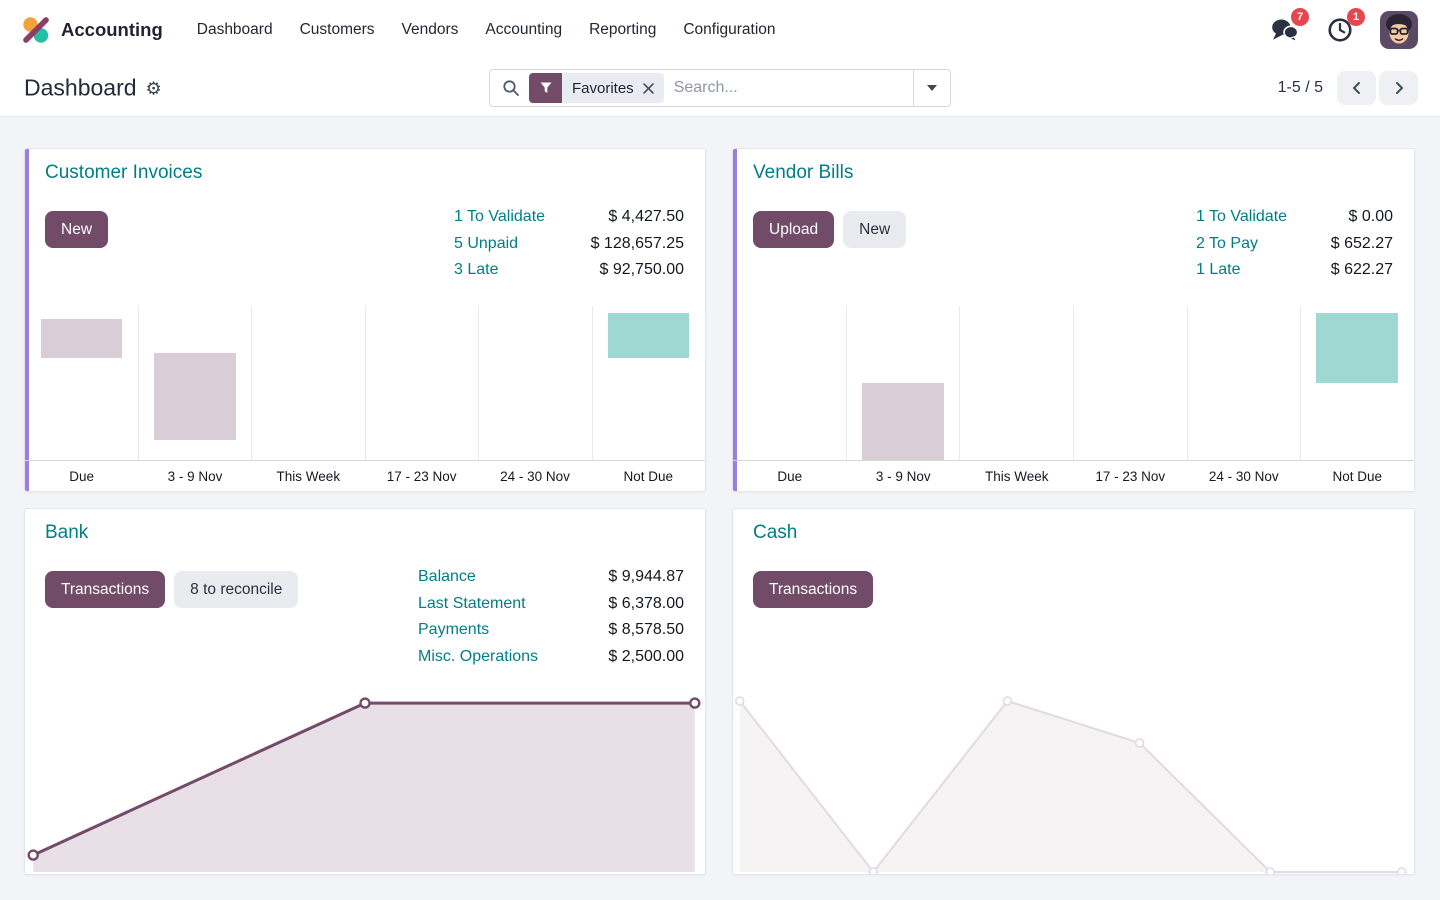  What do you see at coordinates (648, 88) in the screenshot?
I see `remove-facet-icon` at bounding box center [648, 88].